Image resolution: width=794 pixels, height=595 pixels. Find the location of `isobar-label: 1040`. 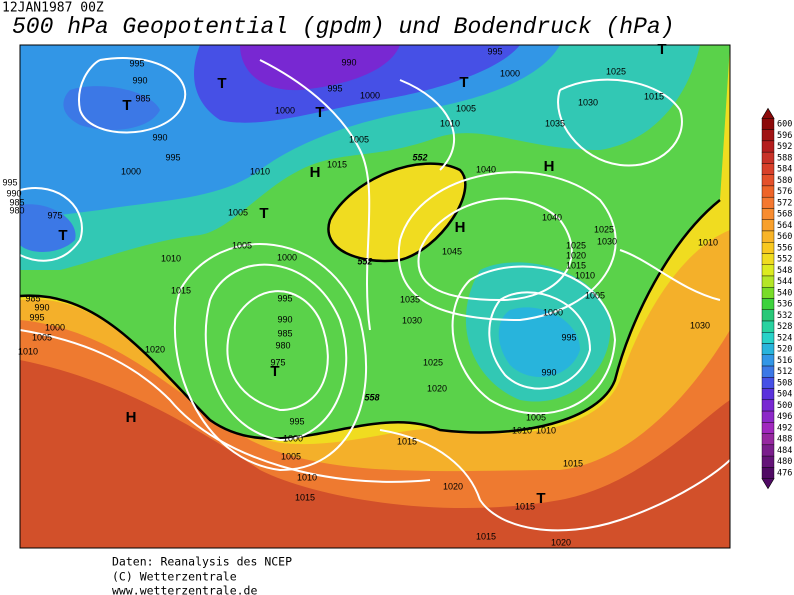

isobar-label: 1040 is located at coordinates (486, 169).